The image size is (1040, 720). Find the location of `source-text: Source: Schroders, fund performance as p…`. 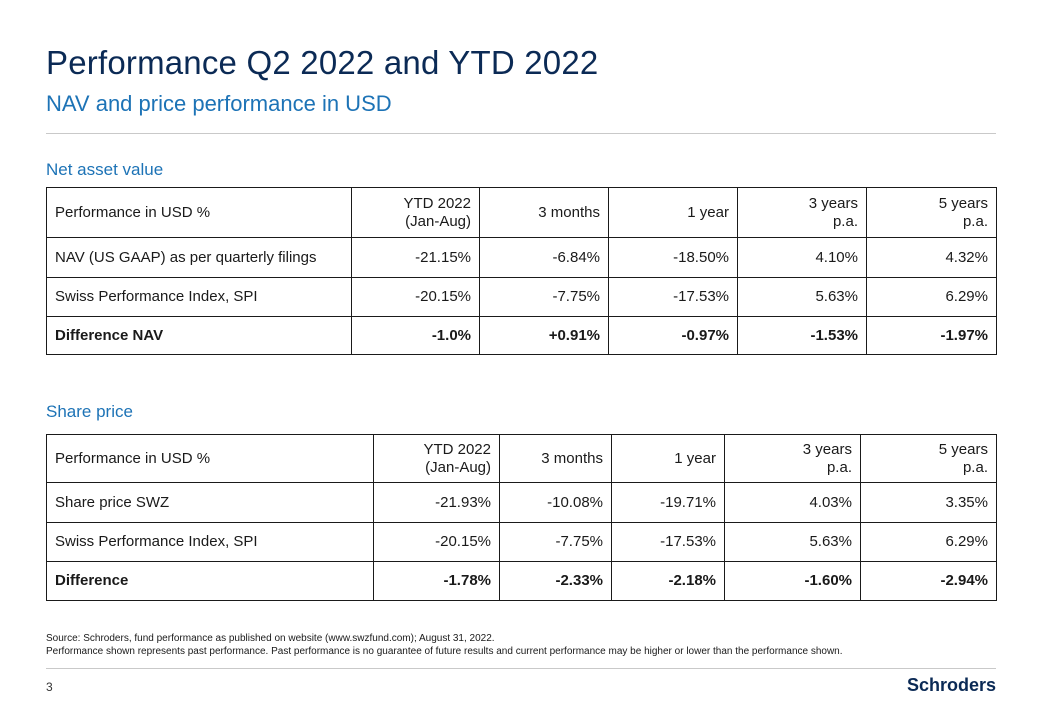

source-text: Source: Schroders, fund performance as p… is located at coordinates (270, 638).